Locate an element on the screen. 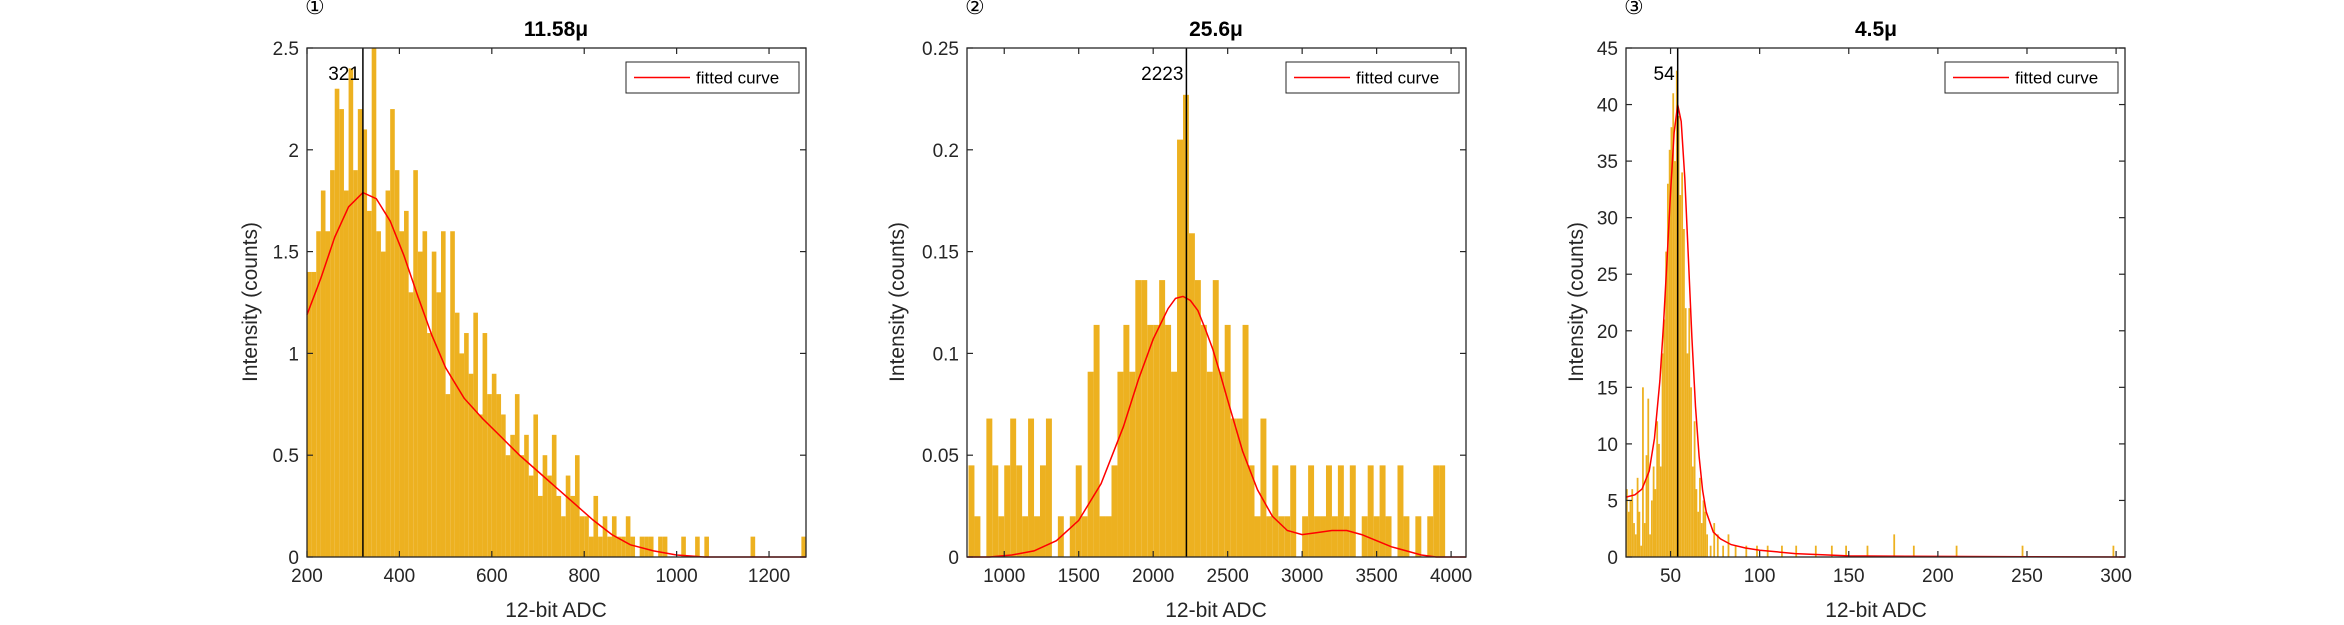 This screenshot has width=2344, height=625. x-tick-label: 250 is located at coordinates (2027, 576).